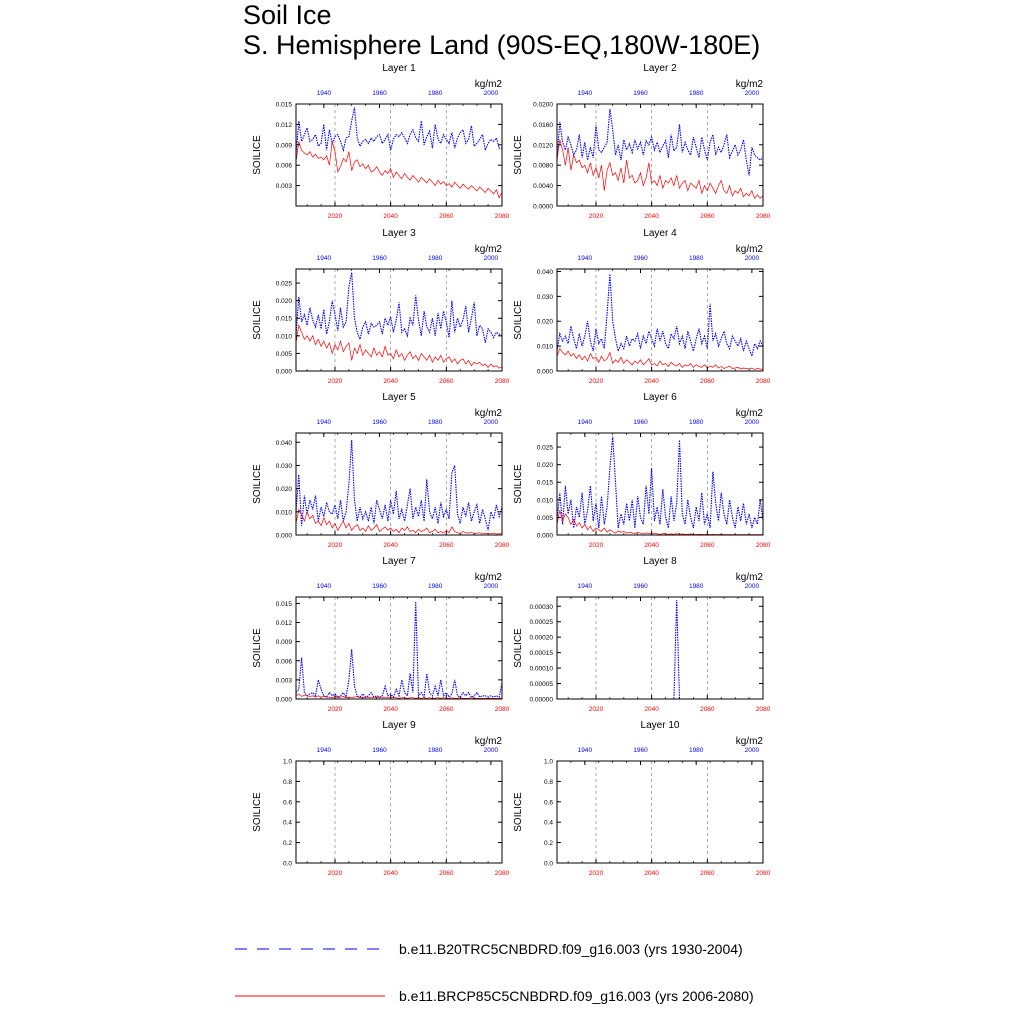 The width and height of the screenshot is (1024, 1024). What do you see at coordinates (491, 93) in the screenshot?
I see `layer-1-top-xtick-label: 2000` at bounding box center [491, 93].